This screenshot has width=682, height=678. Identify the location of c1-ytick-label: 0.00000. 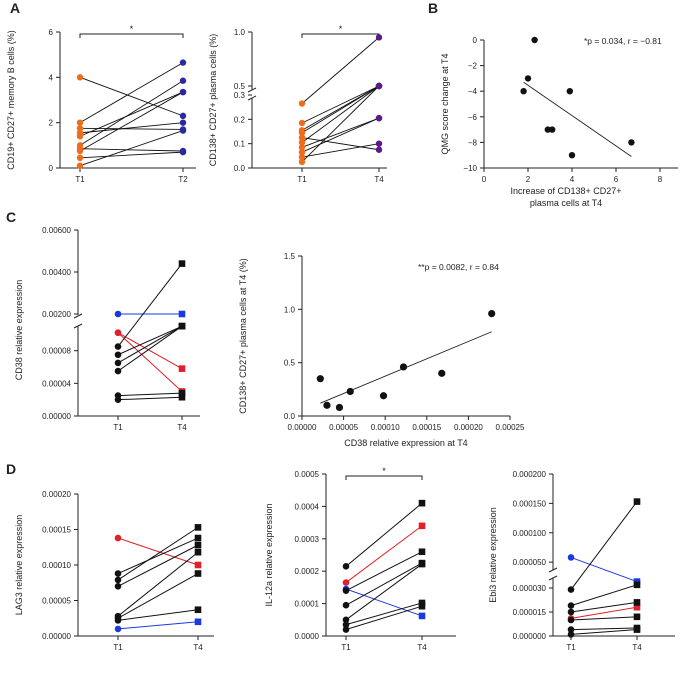
(56, 416).